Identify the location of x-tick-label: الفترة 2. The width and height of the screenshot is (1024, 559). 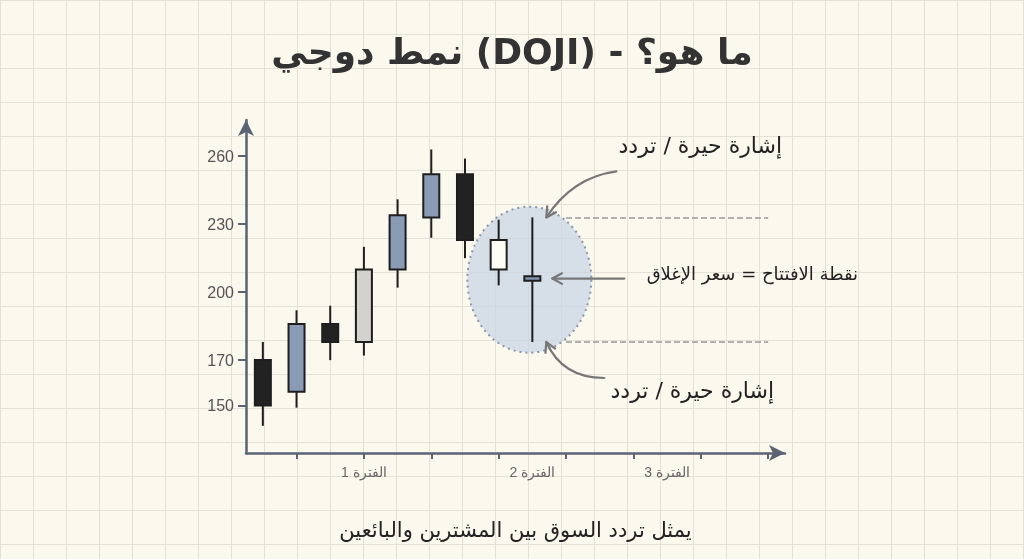
(532, 472).